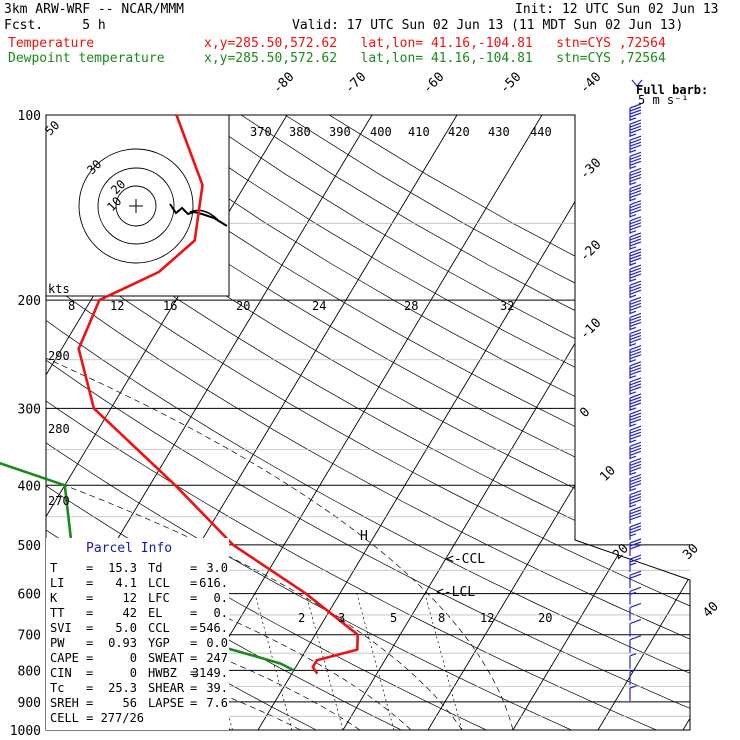 The width and height of the screenshot is (740, 740). What do you see at coordinates (364, 536) in the screenshot?
I see `h-marker: H` at bounding box center [364, 536].